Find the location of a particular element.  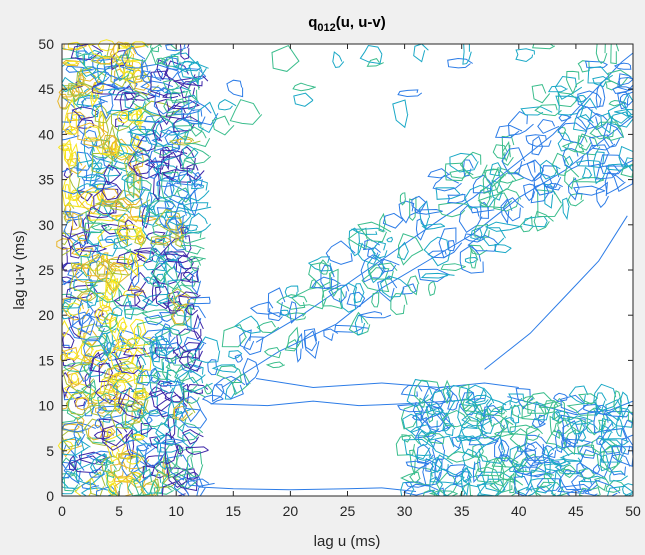

chart-title-base: q is located at coordinates (312, 22).